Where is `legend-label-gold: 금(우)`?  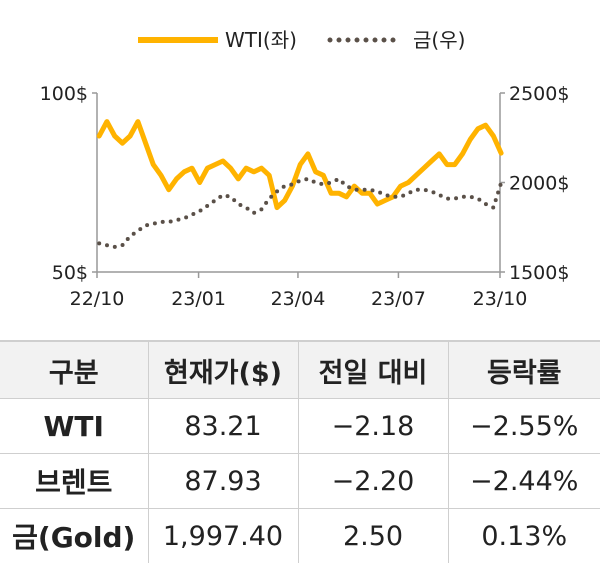 legend-label-gold: 금(우) is located at coordinates (439, 40).